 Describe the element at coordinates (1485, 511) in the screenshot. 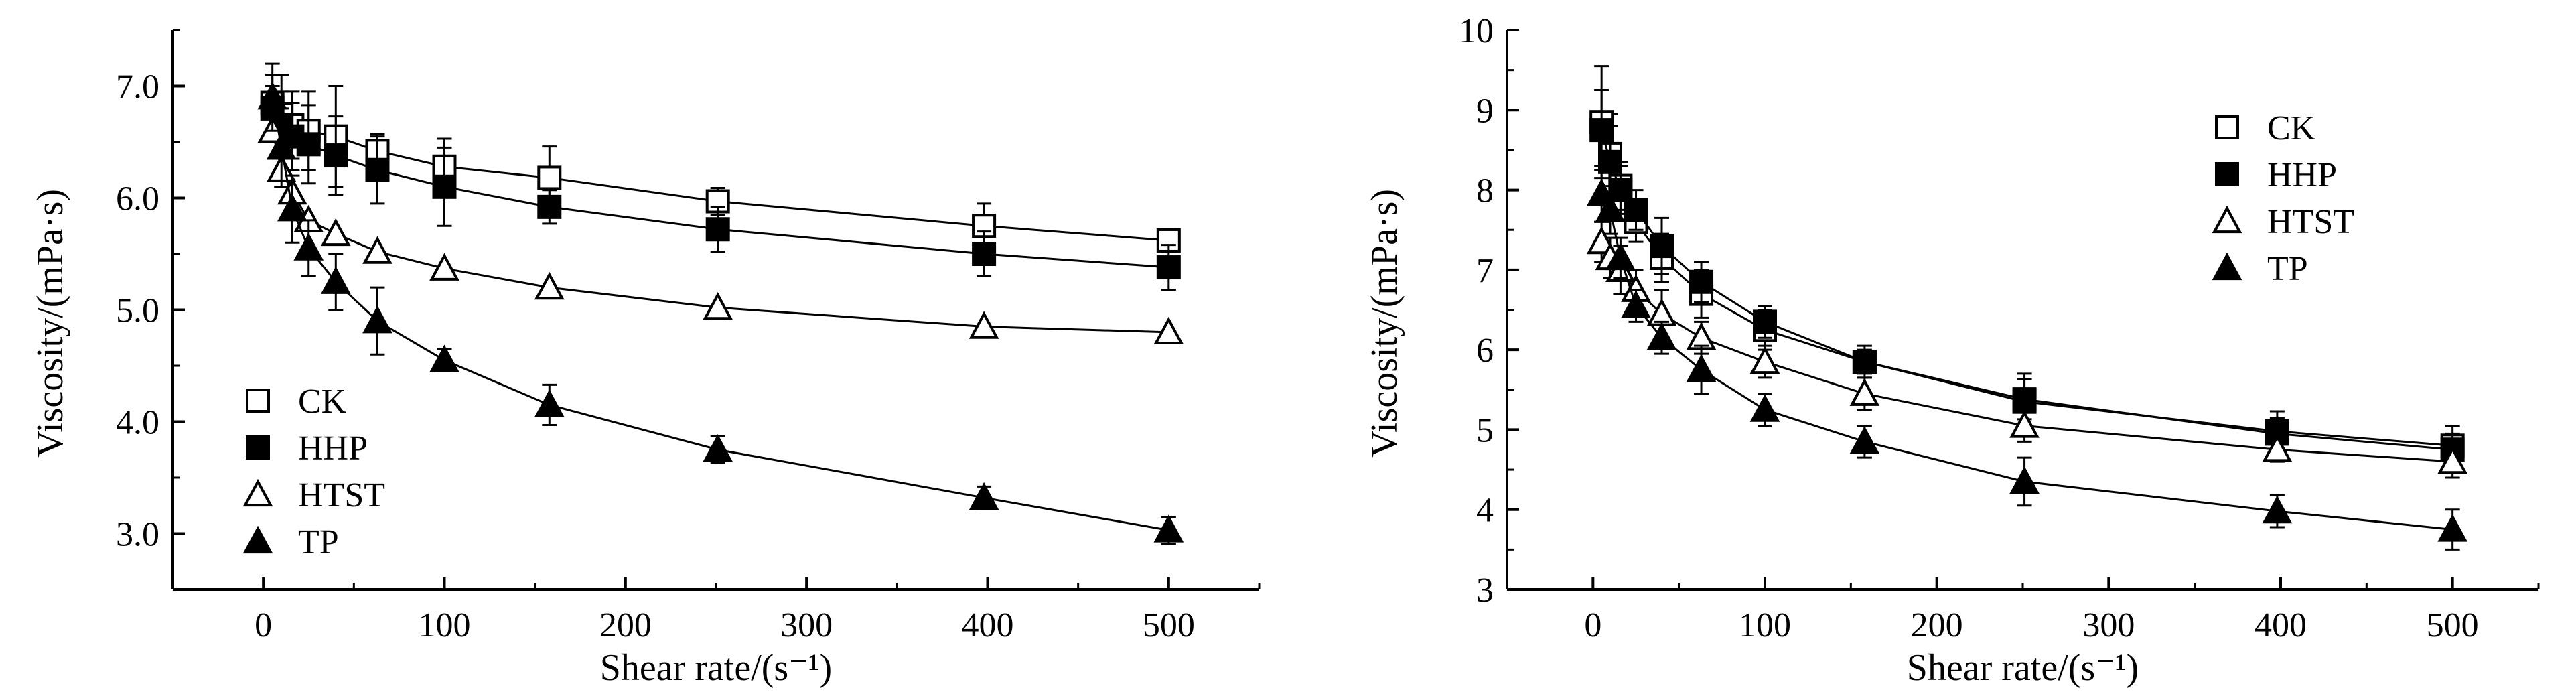

I see `y-tick-label: 4` at that location.